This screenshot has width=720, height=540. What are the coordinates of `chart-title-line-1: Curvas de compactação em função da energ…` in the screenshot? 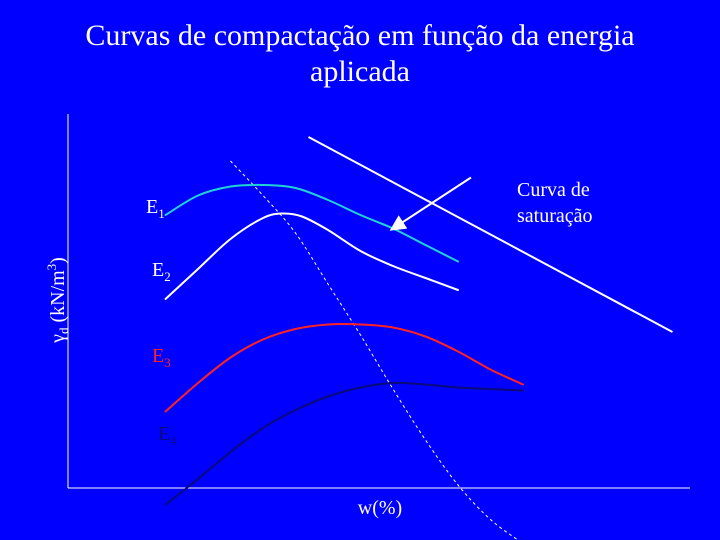 It's located at (360, 35).